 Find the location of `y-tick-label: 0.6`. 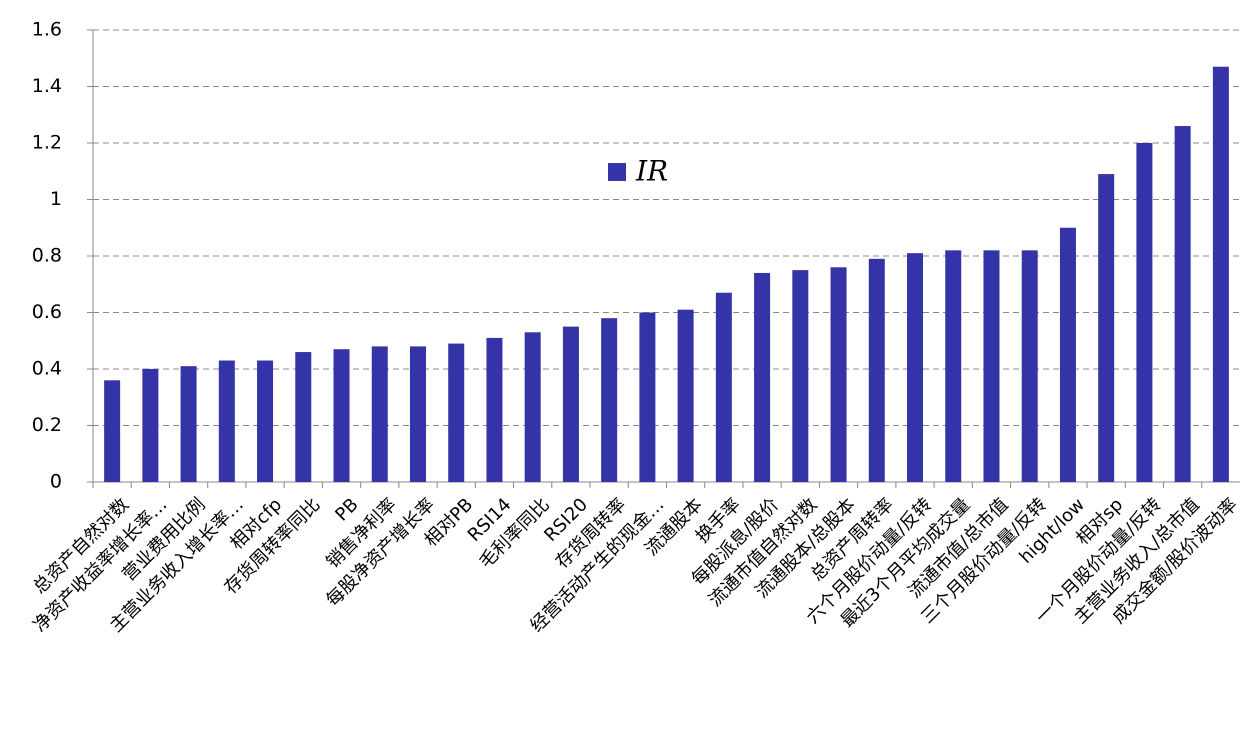

y-tick-label: 0.6 is located at coordinates (47, 312).